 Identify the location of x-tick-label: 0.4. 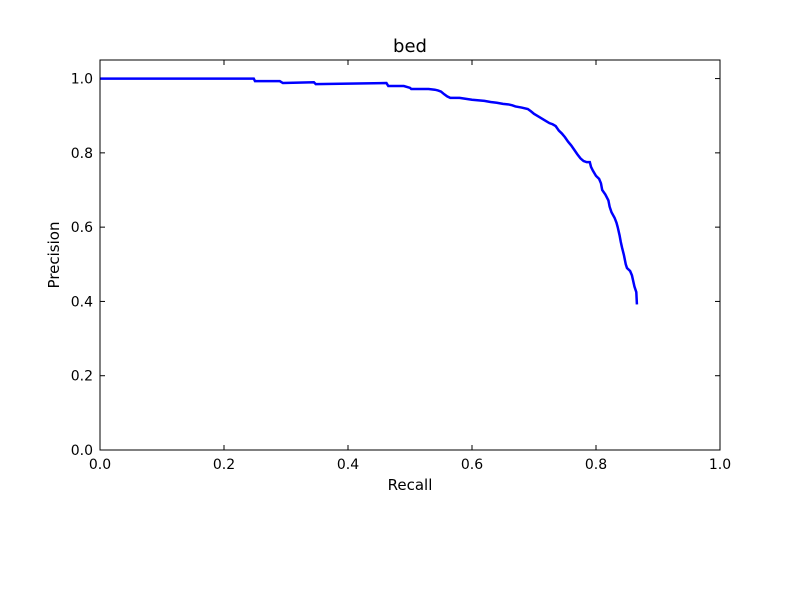
(348, 465).